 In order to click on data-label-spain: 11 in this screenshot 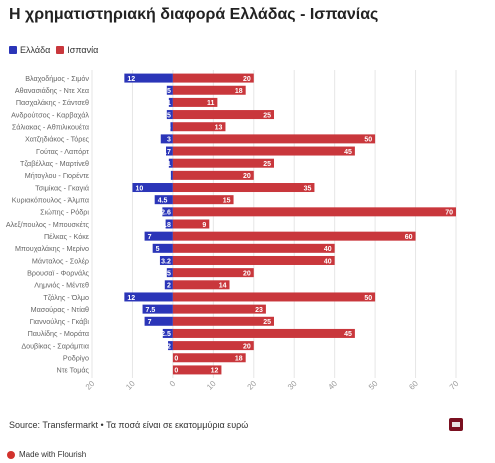, I will do `click(211, 103)`.